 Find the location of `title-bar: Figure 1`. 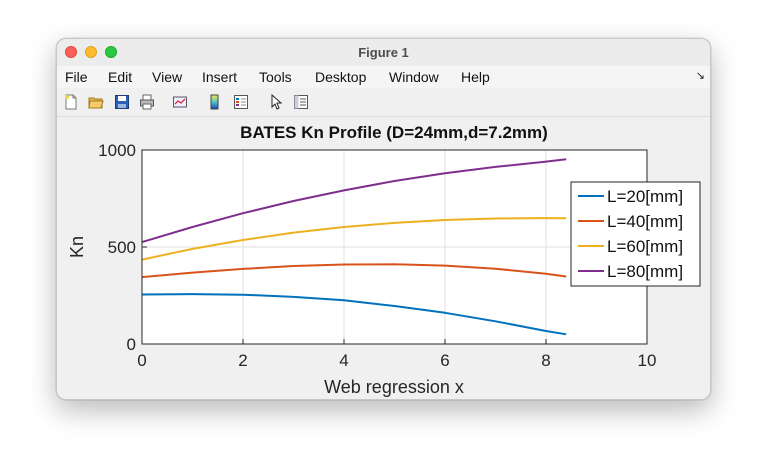

title-bar: Figure 1 is located at coordinates (383, 52).